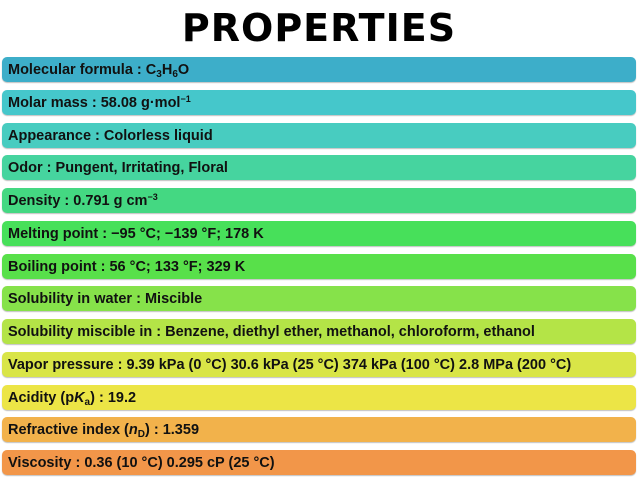 The height and width of the screenshot is (483, 638). What do you see at coordinates (79, 397) in the screenshot?
I see `row-label-symbol: K` at bounding box center [79, 397].